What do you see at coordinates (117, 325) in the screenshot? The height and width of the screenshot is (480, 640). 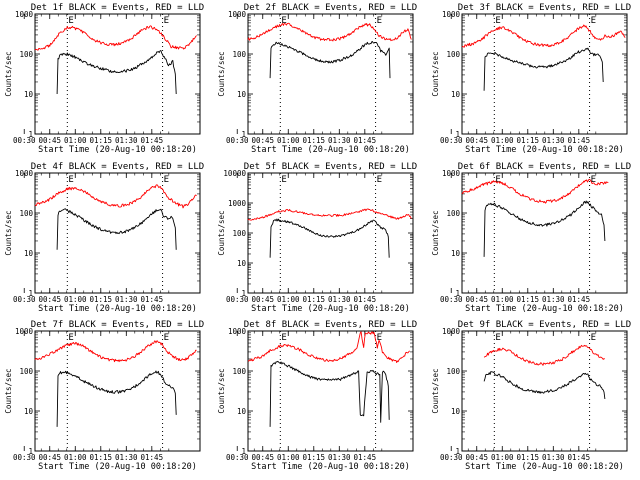 I see `panel-title: Det 7f BLACK = Events, RED = LLD` at bounding box center [117, 325].